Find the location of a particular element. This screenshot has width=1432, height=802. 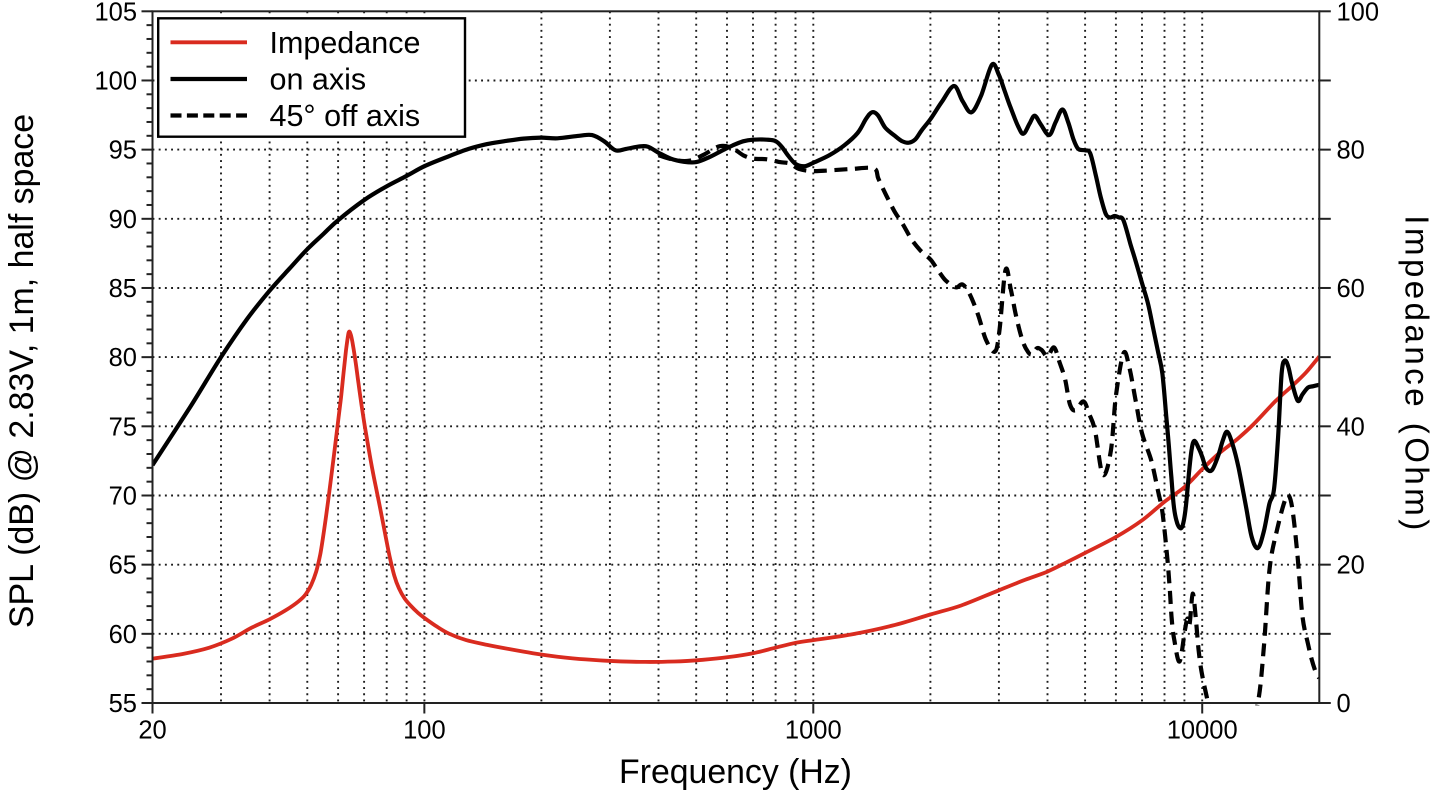

svg-text:SPL (dB) @ 2.83V, 1m, half spa: SPL (dB) @ 2.83V, 1m, half space is located at coordinates (22, 371).